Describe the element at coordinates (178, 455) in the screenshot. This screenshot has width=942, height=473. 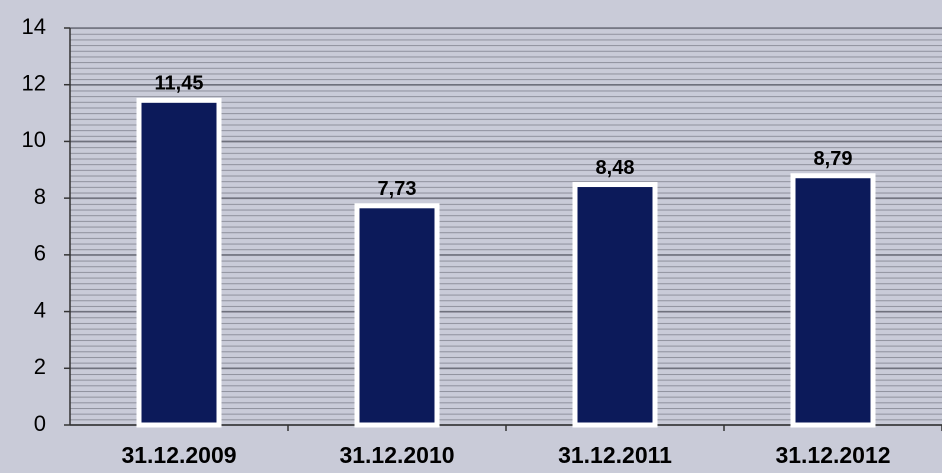
I see `x-tick-label: 31.12.2009` at that location.